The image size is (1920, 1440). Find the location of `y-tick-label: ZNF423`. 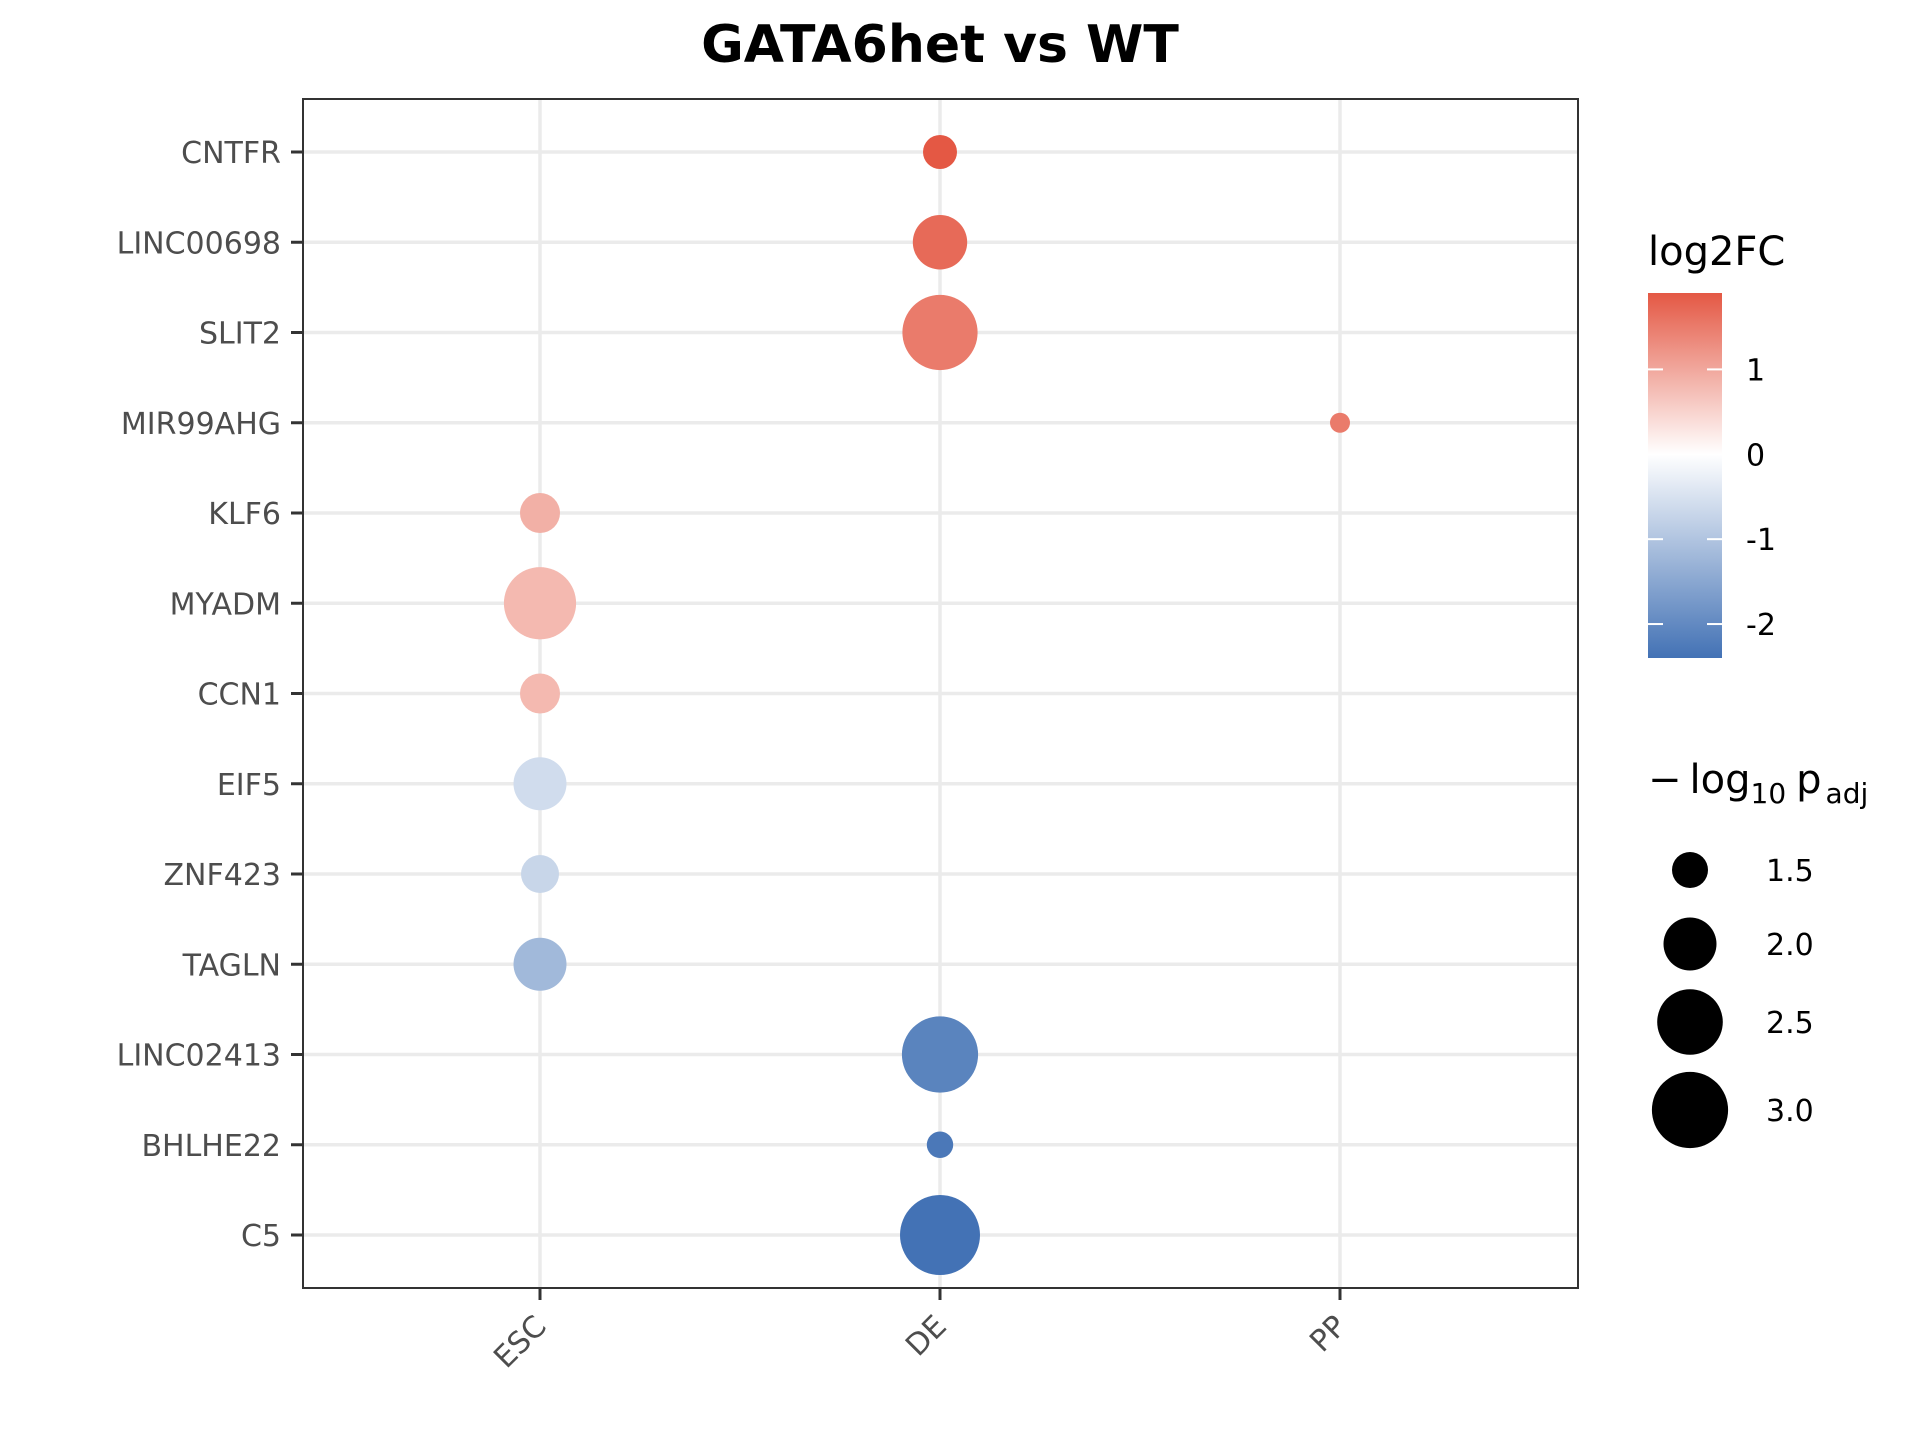

y-tick-label: ZNF423 is located at coordinates (222, 875).